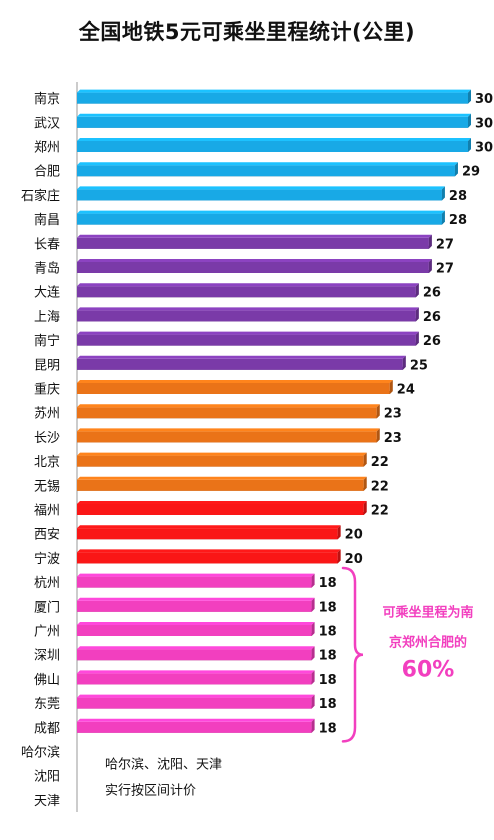  Describe the element at coordinates (47, 148) in the screenshot. I see `category-label: 郑州` at that location.